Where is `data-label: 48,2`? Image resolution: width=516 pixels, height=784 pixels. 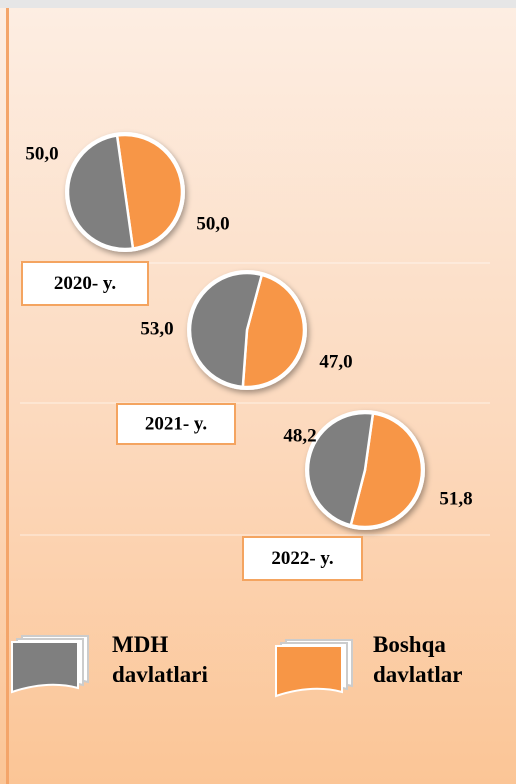
data-label: 48,2 is located at coordinates (299, 435).